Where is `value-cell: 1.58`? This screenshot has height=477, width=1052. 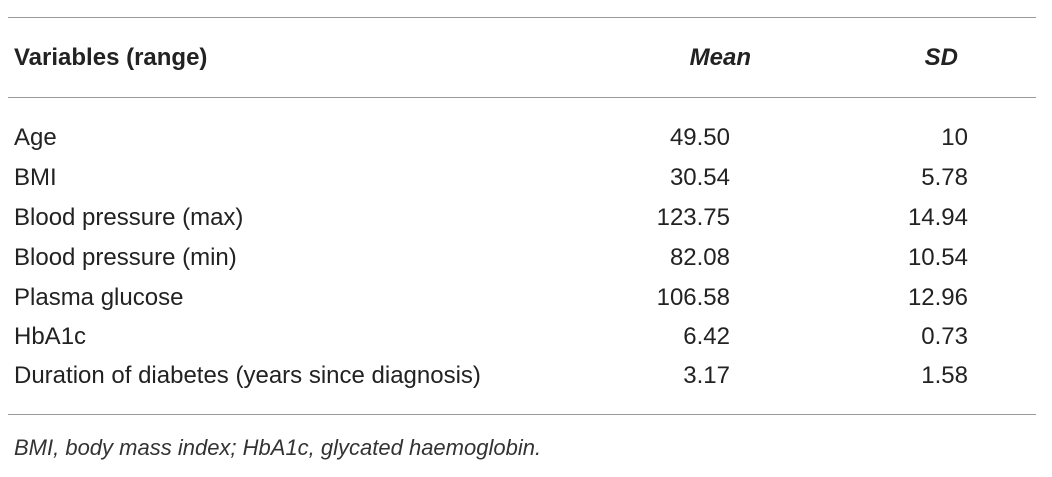
value-cell: 1.58 is located at coordinates (944, 375).